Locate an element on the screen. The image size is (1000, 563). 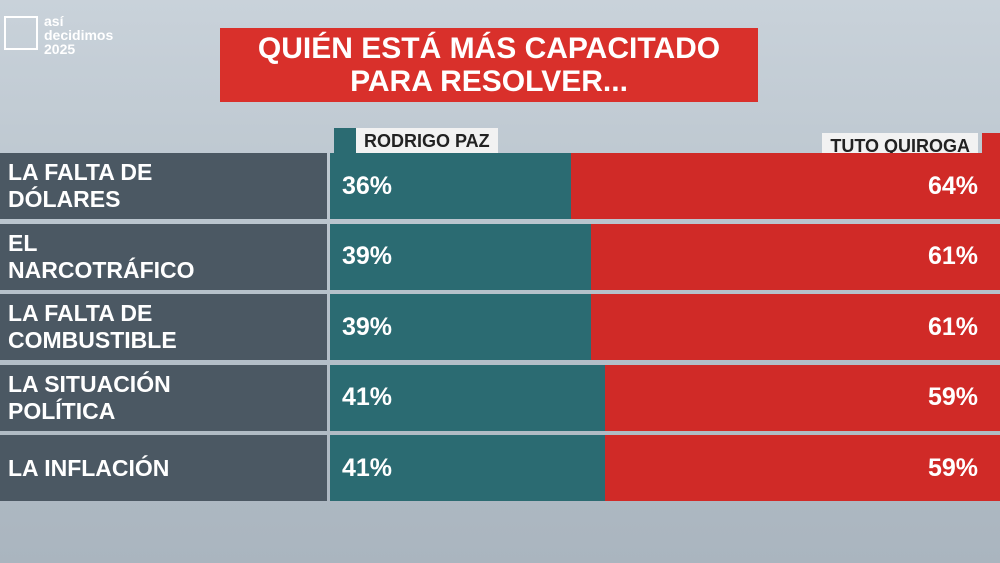
value-label: 64% is located at coordinates (953, 185).